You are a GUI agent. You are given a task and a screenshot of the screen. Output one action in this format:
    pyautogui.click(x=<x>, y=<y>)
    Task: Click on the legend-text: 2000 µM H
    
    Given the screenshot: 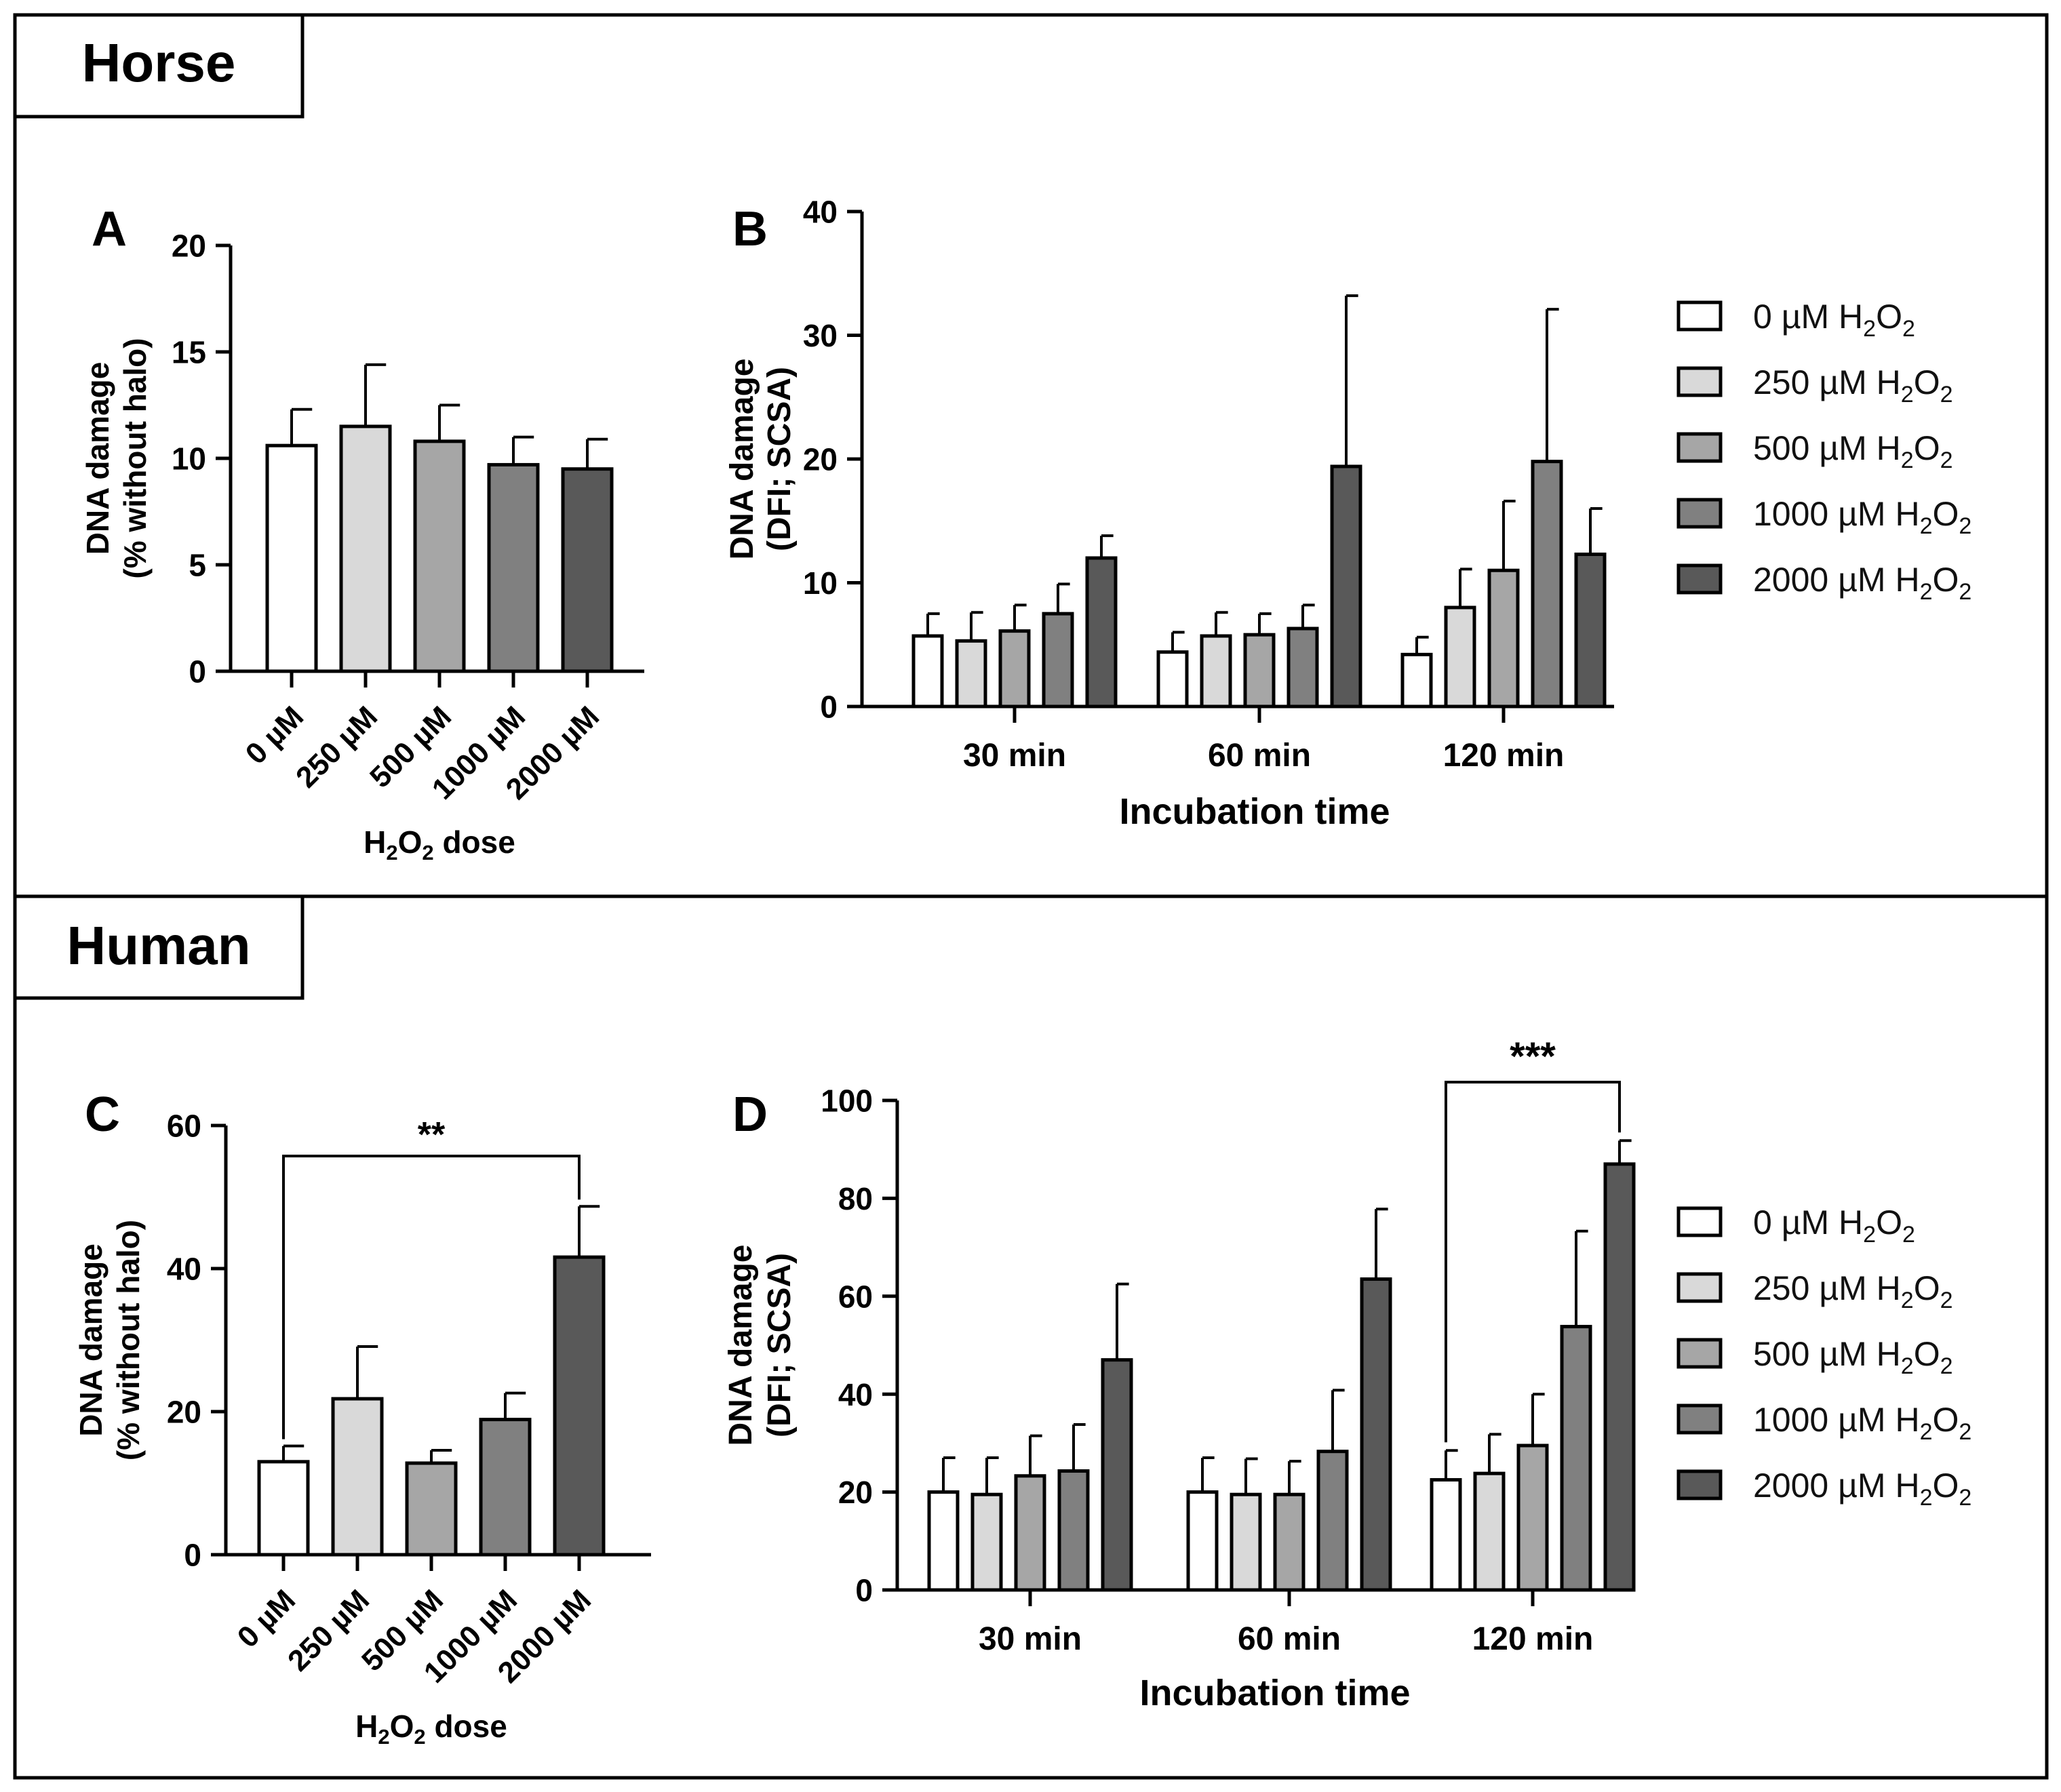 What is the action you would take?
    pyautogui.click(x=1836, y=1486)
    